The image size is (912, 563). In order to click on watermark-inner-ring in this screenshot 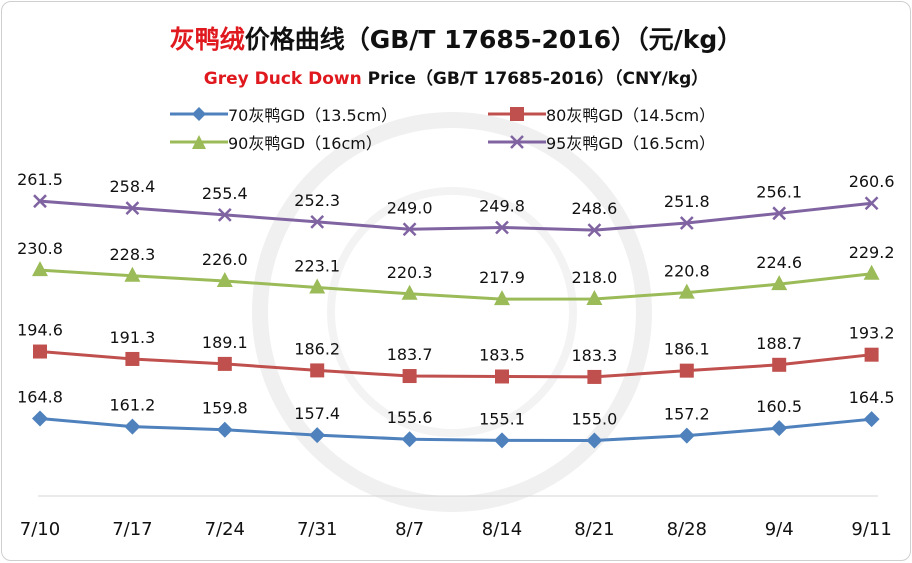, I will do `click(452, 312)`.